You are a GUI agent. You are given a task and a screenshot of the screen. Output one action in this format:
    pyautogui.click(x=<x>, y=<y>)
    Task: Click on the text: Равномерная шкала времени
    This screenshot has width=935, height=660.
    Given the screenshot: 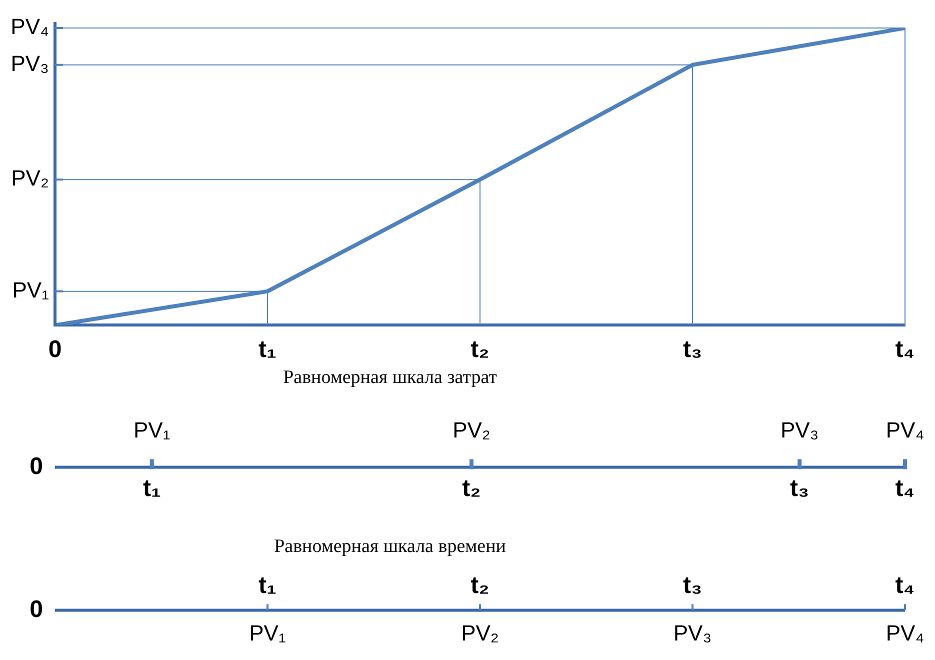 What is the action you would take?
    pyautogui.click(x=390, y=547)
    